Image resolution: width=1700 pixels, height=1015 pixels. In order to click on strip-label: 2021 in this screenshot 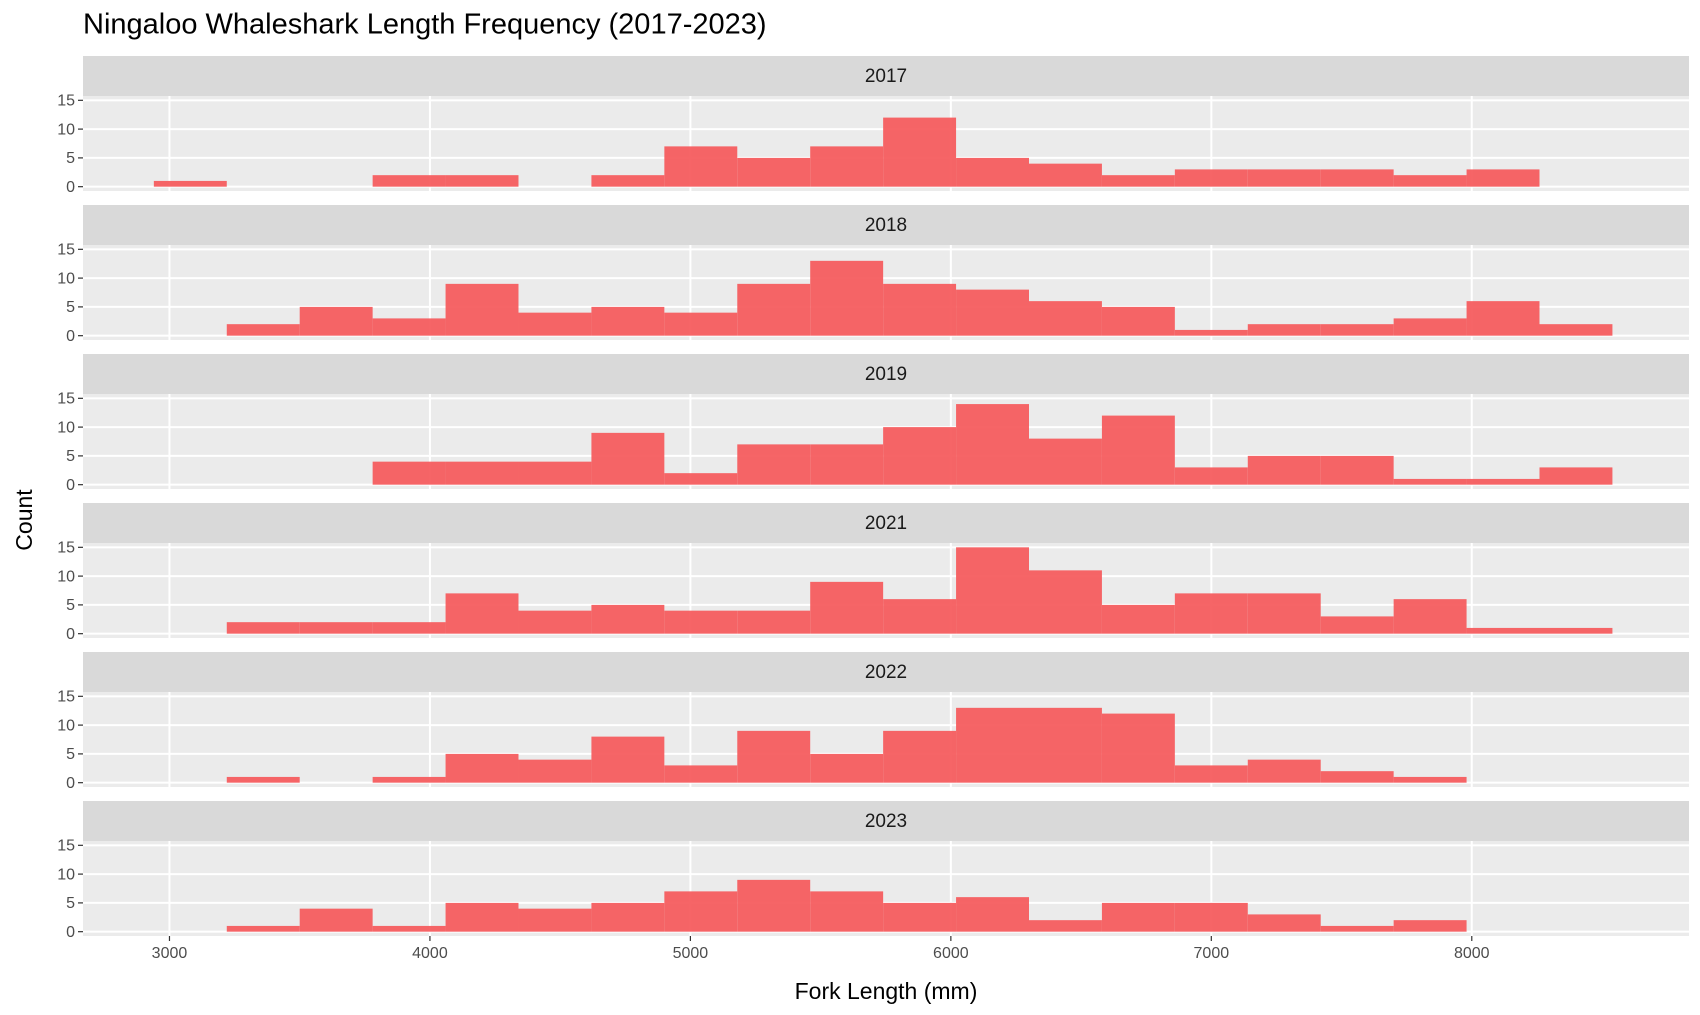, I will do `click(886, 523)`.